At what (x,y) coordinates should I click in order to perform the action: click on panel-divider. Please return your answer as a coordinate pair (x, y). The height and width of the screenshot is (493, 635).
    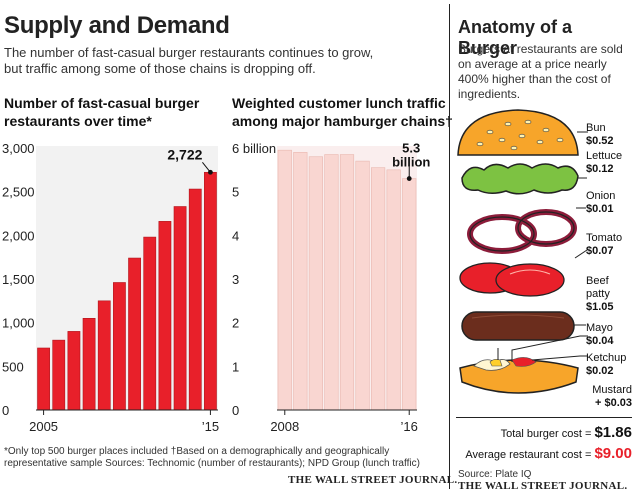
    Looking at the image, I should click on (449, 246).